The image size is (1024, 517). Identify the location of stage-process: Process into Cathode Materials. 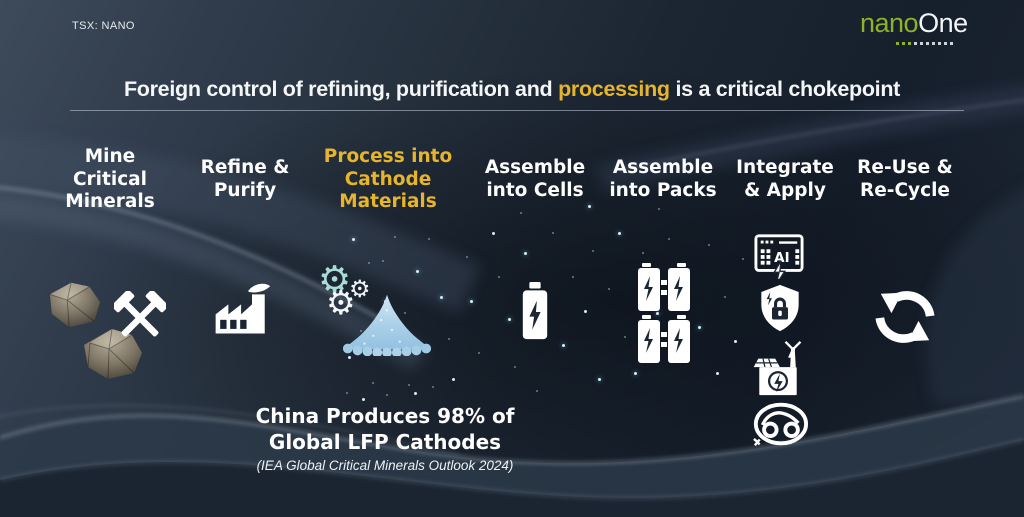
(388, 180).